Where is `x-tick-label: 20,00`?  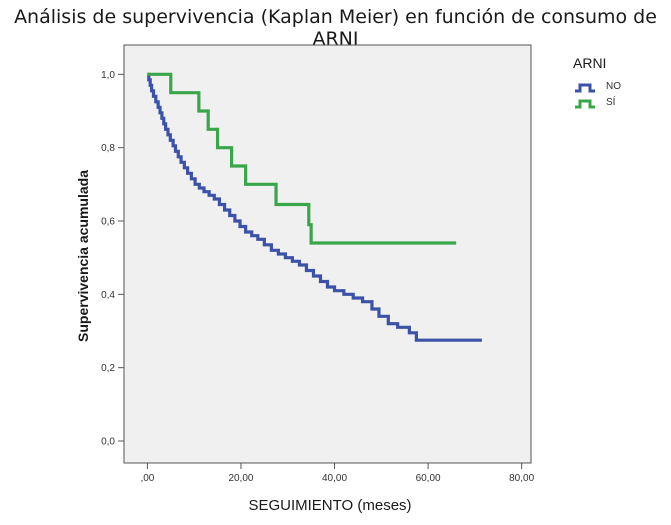
x-tick-label: 20,00 is located at coordinates (240, 478).